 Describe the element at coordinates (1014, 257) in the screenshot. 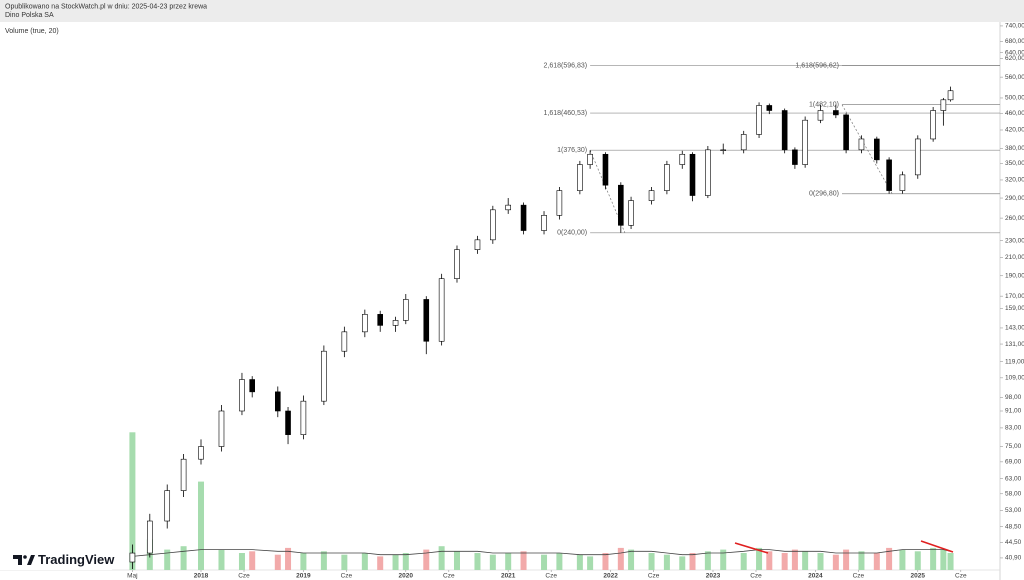

I see `y-tick-label: 210,00` at that location.